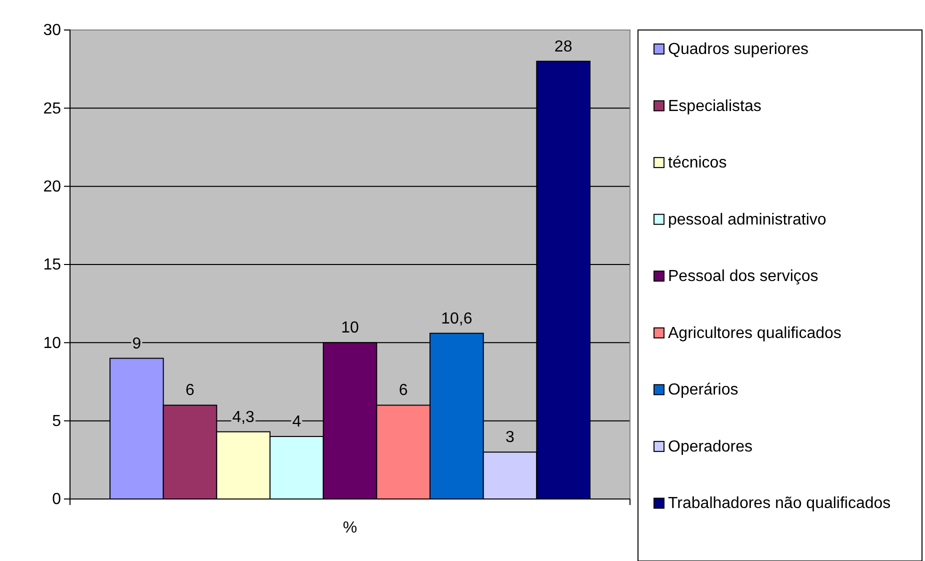 Image resolution: width=925 pixels, height=561 pixels. Describe the element at coordinates (52, 109) in the screenshot. I see `y-tick-label: 25` at that location.